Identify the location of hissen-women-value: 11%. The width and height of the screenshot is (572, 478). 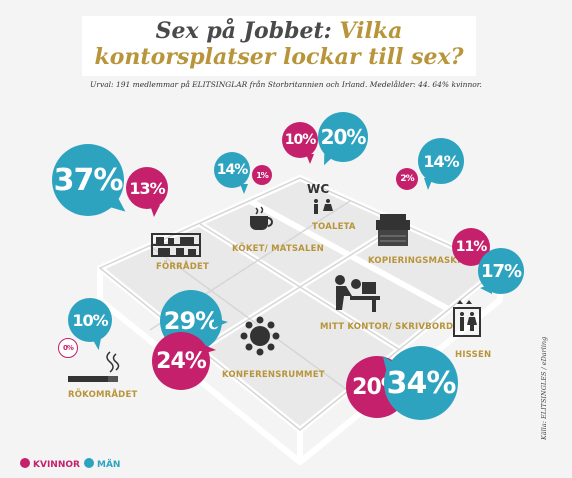
(471, 247).